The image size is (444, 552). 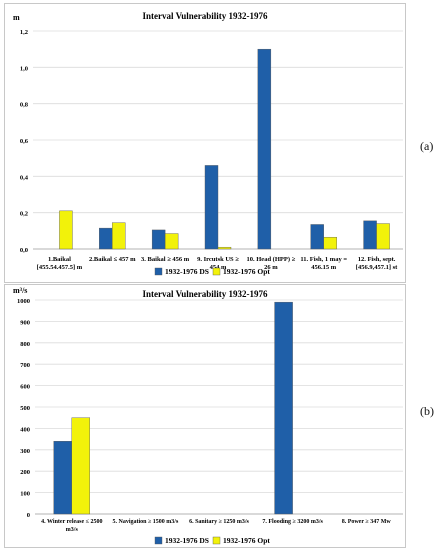 What do you see at coordinates (377, 259) in the screenshot?
I see `x-tick-label: 12. Fish, sept.` at bounding box center [377, 259].